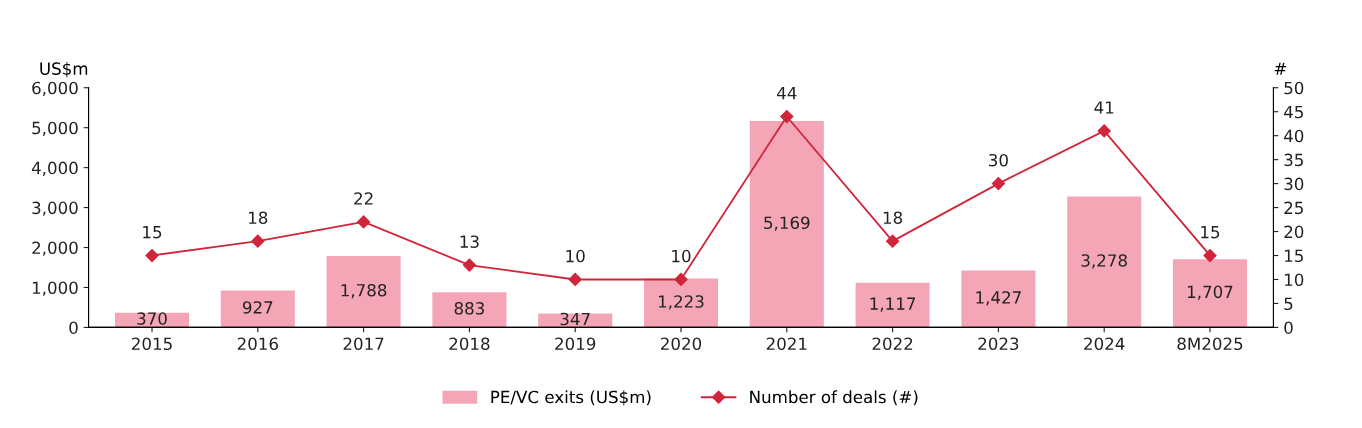 The width and height of the screenshot is (1362, 428). I want to click on x-tick-label: 2024, so click(1104, 344).